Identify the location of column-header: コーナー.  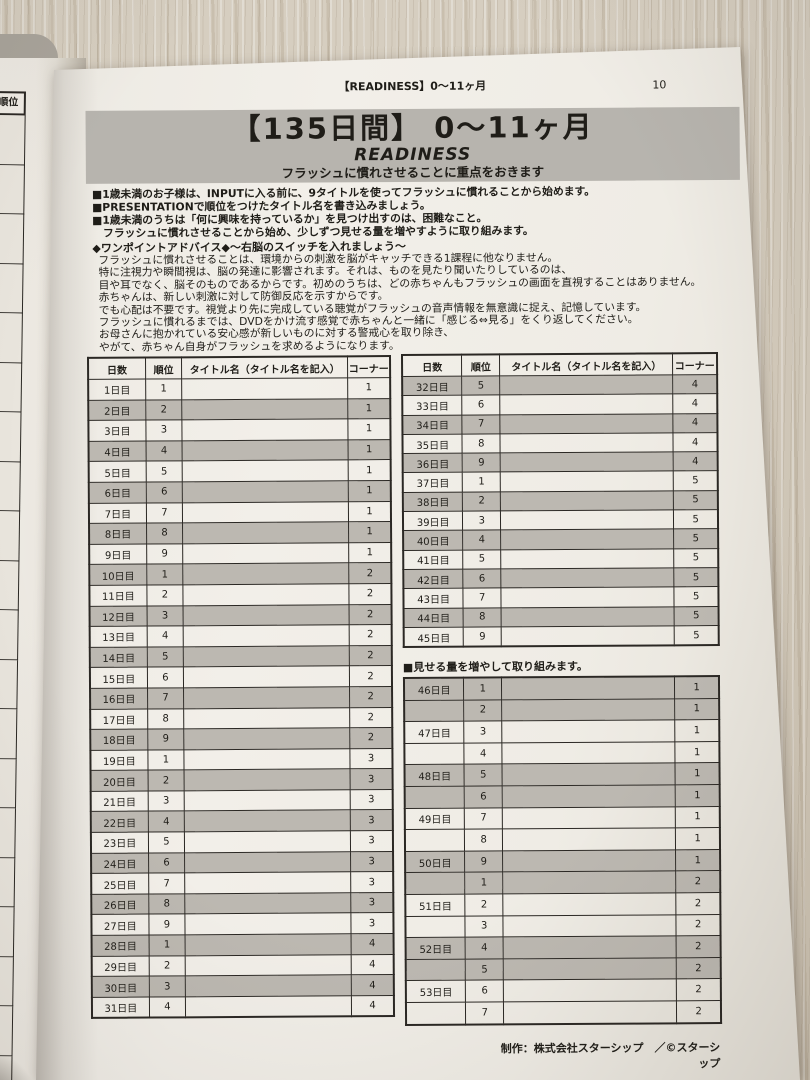
(695, 364).